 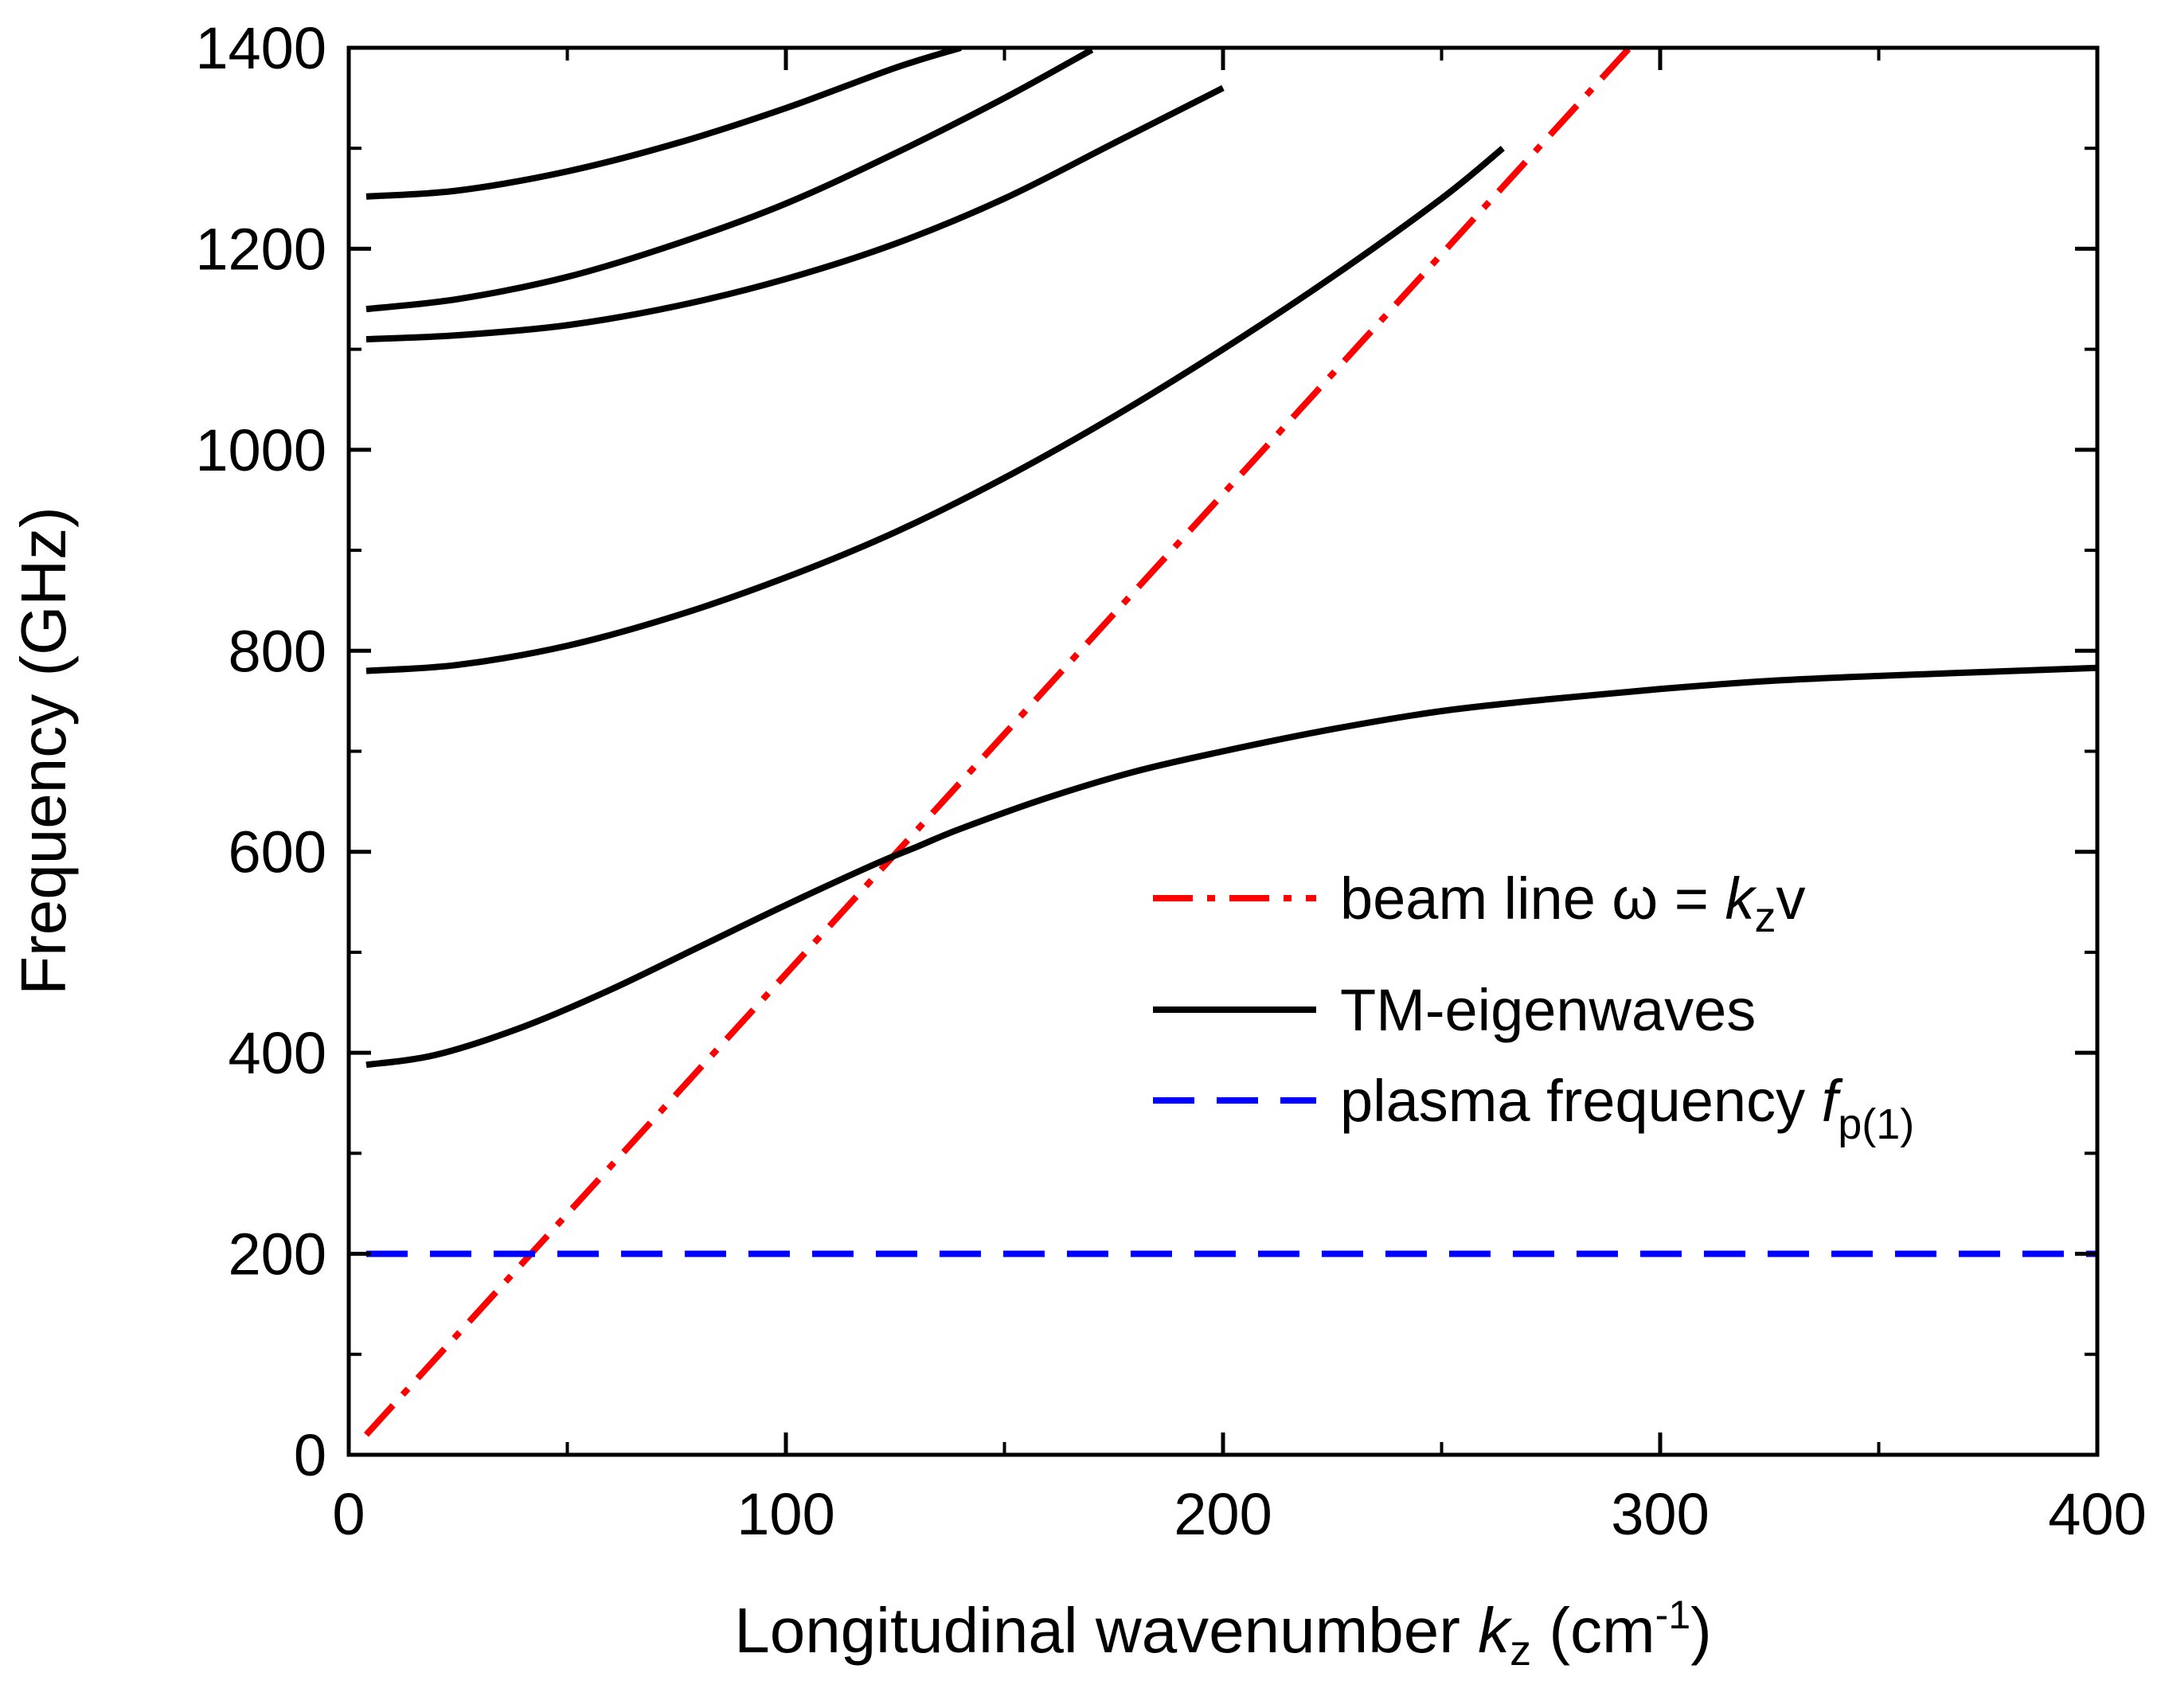 I want to click on y-tick-label: 1400, so click(x=260, y=48).